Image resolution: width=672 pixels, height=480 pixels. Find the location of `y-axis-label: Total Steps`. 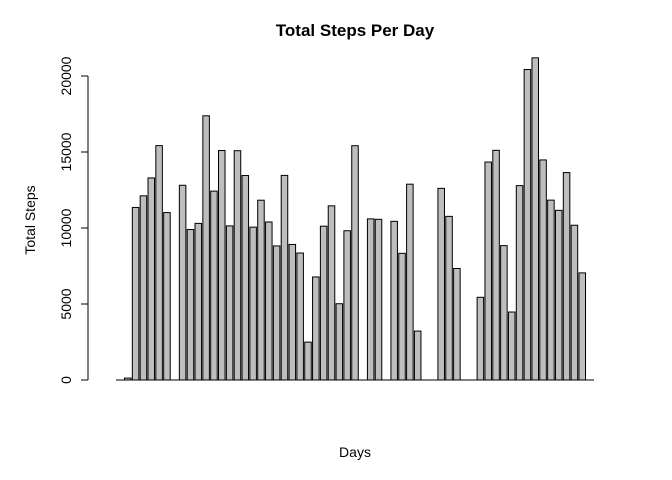

y-axis-label: Total Steps is located at coordinates (30, 219).